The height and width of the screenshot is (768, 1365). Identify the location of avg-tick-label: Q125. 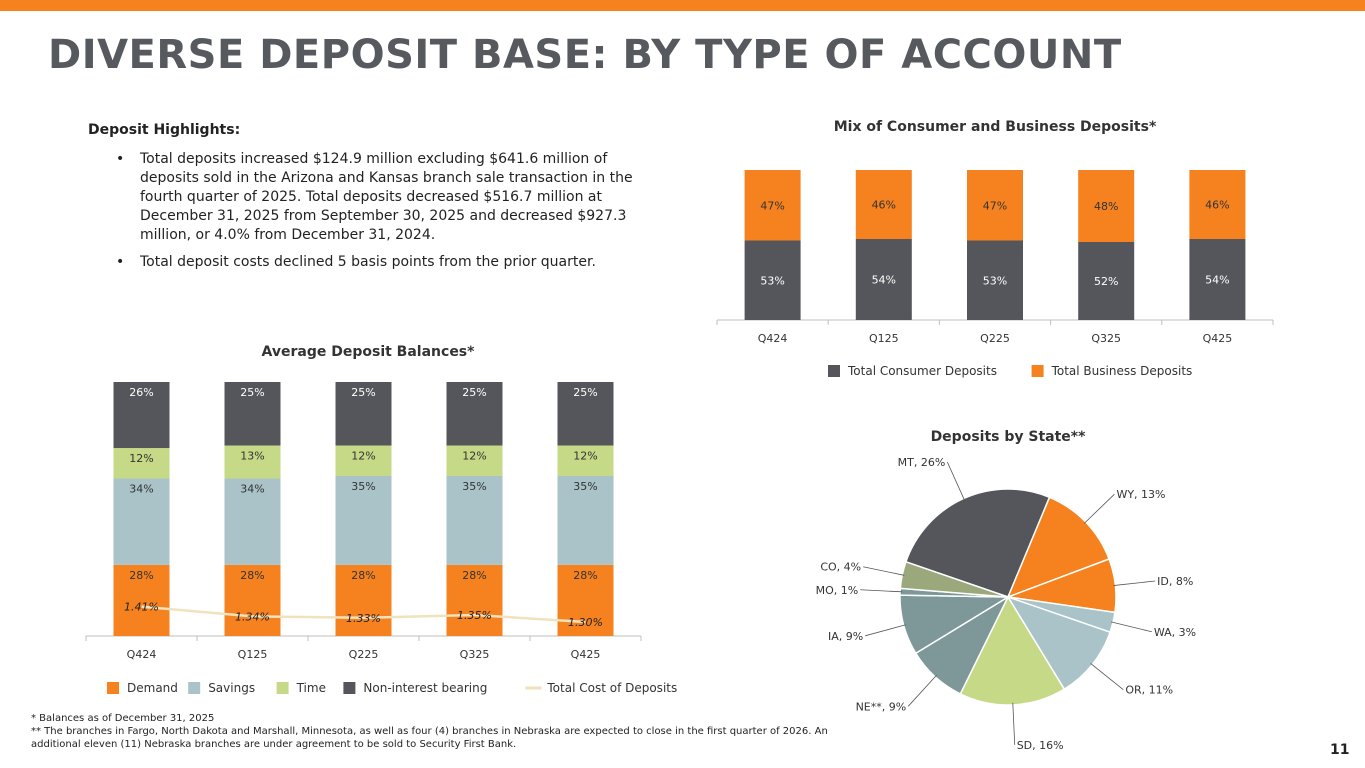
(253, 654).